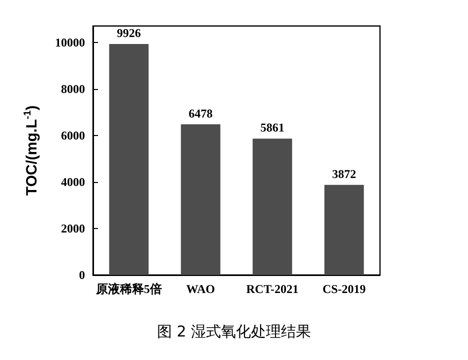 The width and height of the screenshot is (468, 360). Describe the element at coordinates (272, 289) in the screenshot. I see `x-tick-label: RCT-2021` at that location.